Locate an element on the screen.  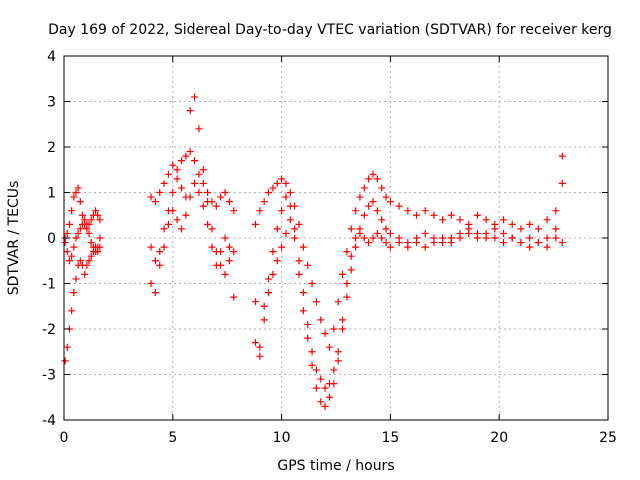
y-tick-label: 3 is located at coordinates (51, 103).